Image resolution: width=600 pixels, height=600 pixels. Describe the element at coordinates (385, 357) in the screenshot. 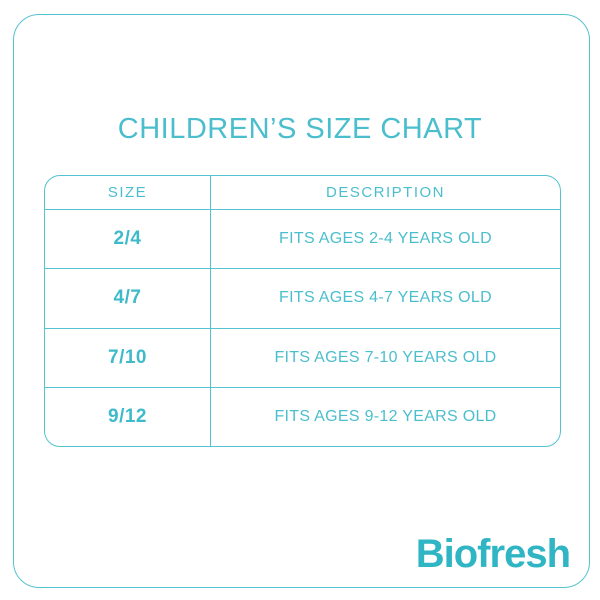

I see `description-cell: FITS AGES 7-10 YEARS OLD` at that location.